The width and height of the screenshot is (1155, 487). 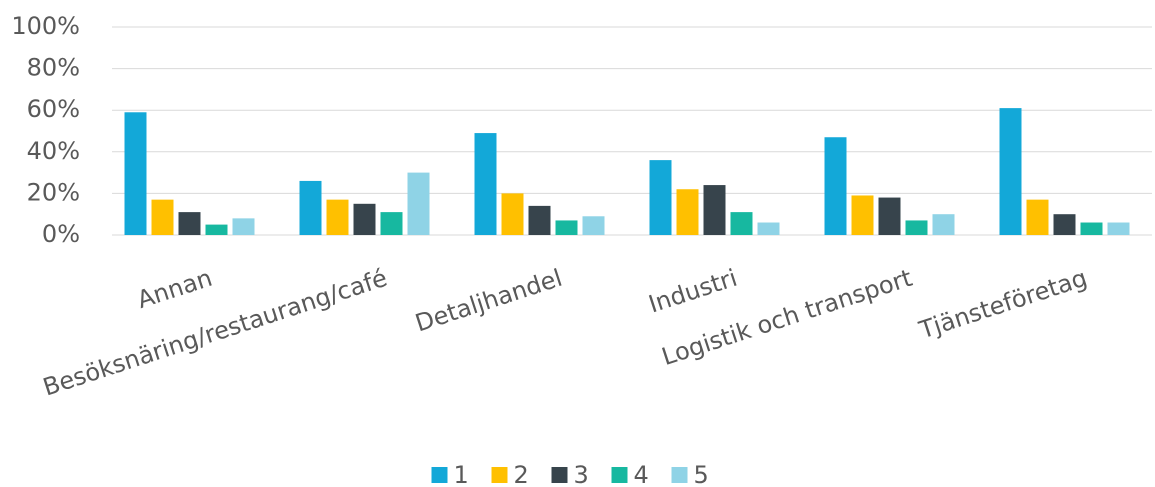 I want to click on y-tick-label: 60%, so click(x=53, y=109).